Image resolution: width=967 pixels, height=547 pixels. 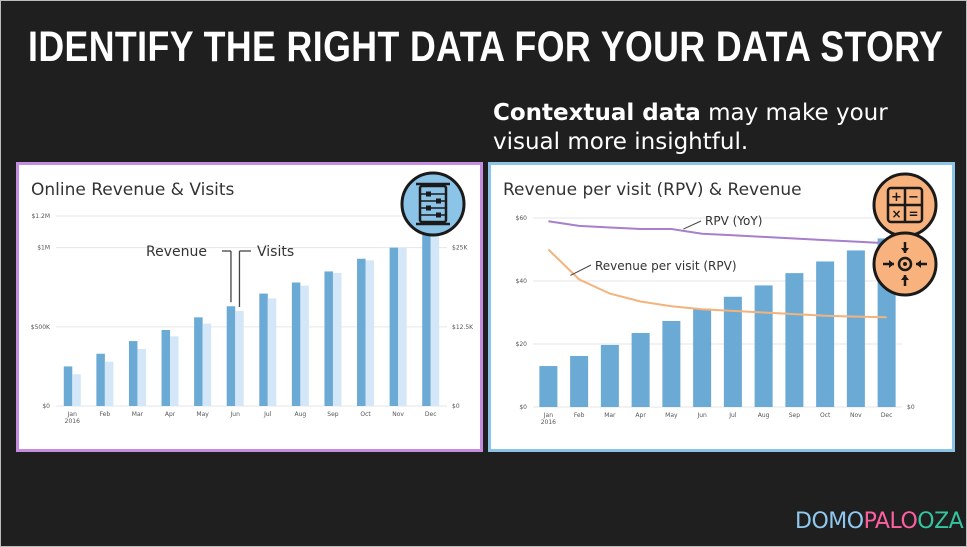 I want to click on calculator-icon-times: ×, so click(x=896, y=214).